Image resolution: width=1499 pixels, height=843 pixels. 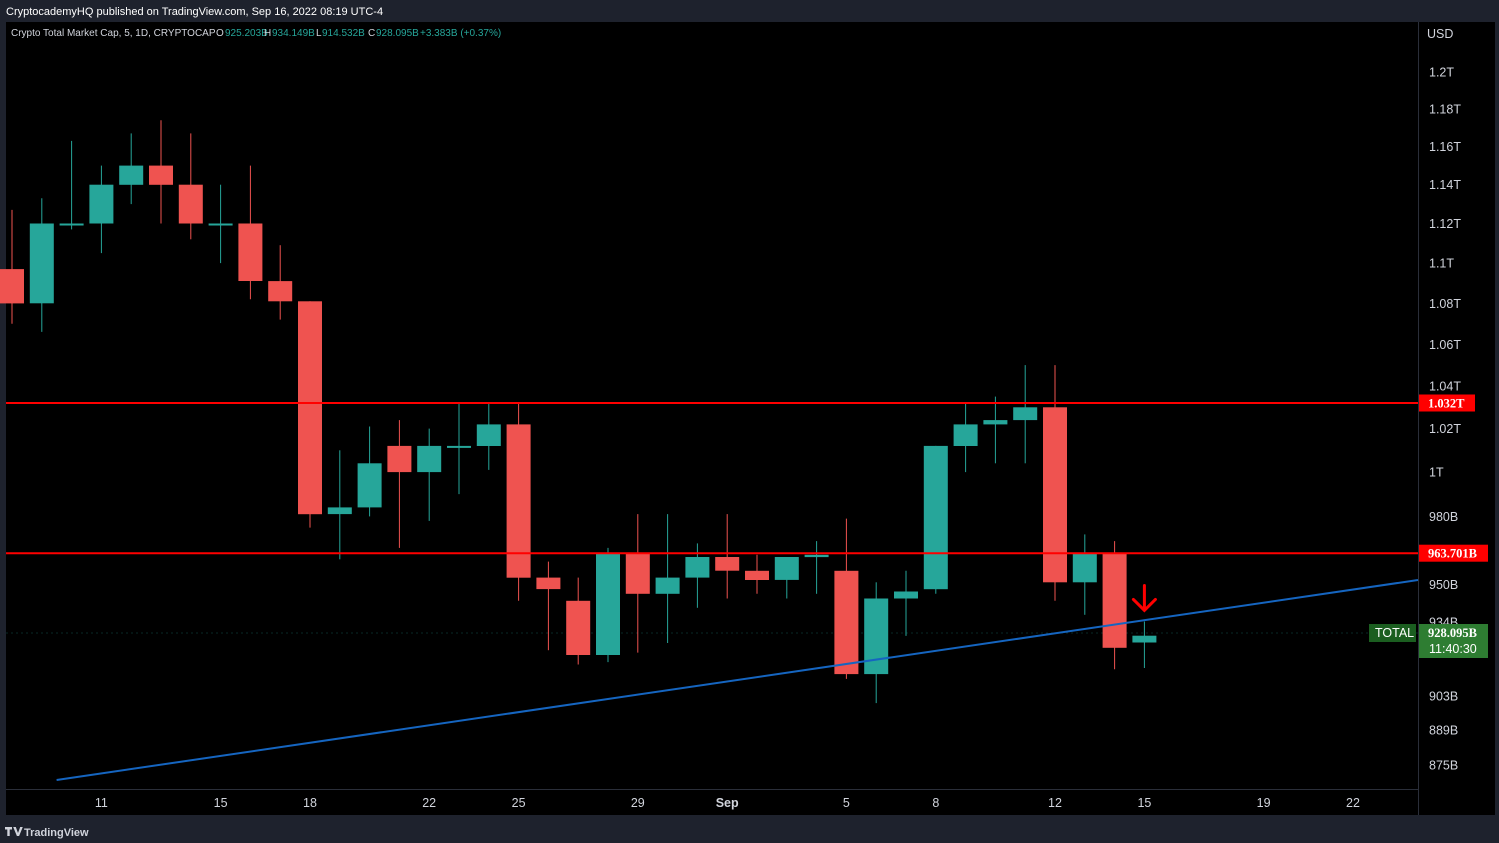 I want to click on time-axis: 11 15 18 22 25 29 Sep 5 8 12 15 19 22, so click(x=727, y=803).